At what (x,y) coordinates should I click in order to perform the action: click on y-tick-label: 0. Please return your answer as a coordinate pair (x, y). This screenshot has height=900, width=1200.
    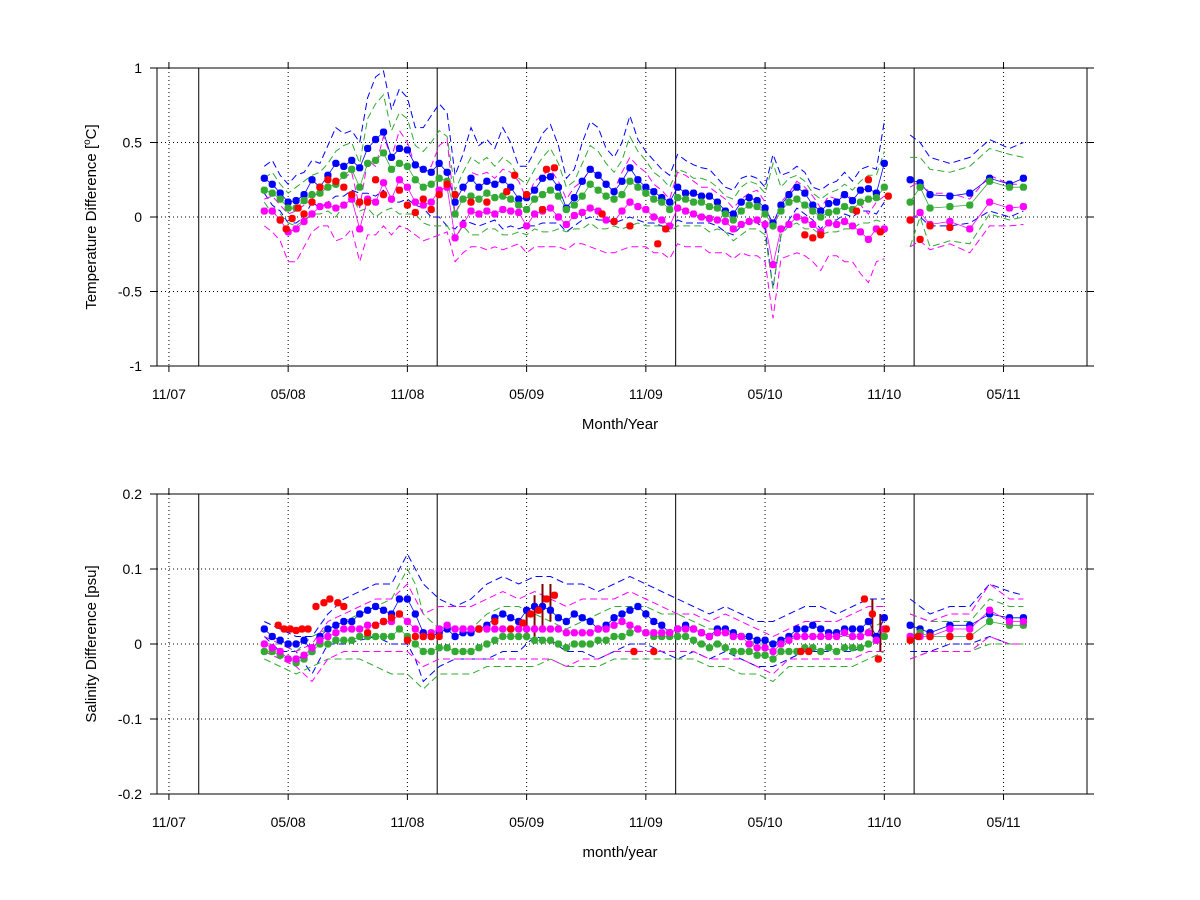
    Looking at the image, I should click on (138, 217).